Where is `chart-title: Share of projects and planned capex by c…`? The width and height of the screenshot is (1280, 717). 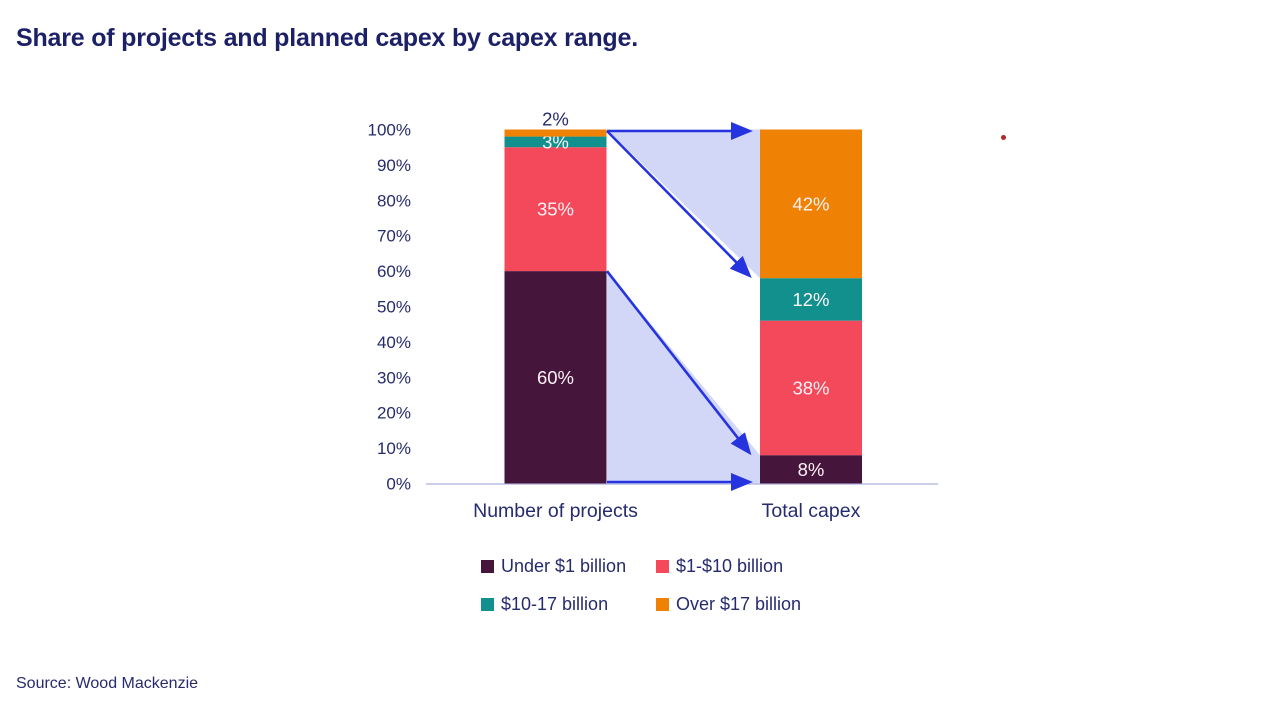 chart-title: Share of projects and planned capex by c… is located at coordinates (327, 38).